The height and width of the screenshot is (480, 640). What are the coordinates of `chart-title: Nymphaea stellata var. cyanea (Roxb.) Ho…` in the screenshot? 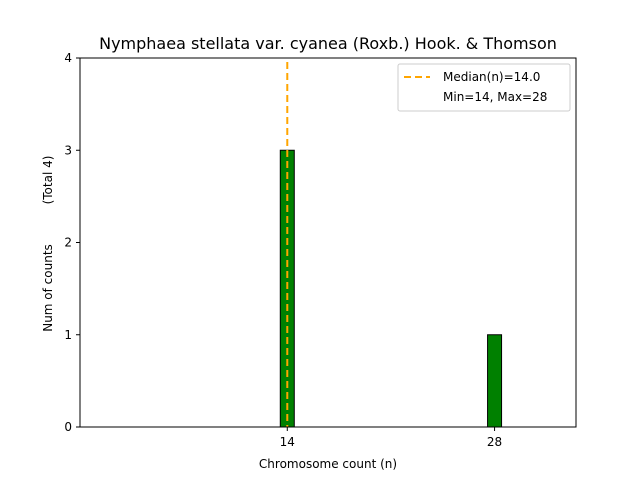 It's located at (328, 43).